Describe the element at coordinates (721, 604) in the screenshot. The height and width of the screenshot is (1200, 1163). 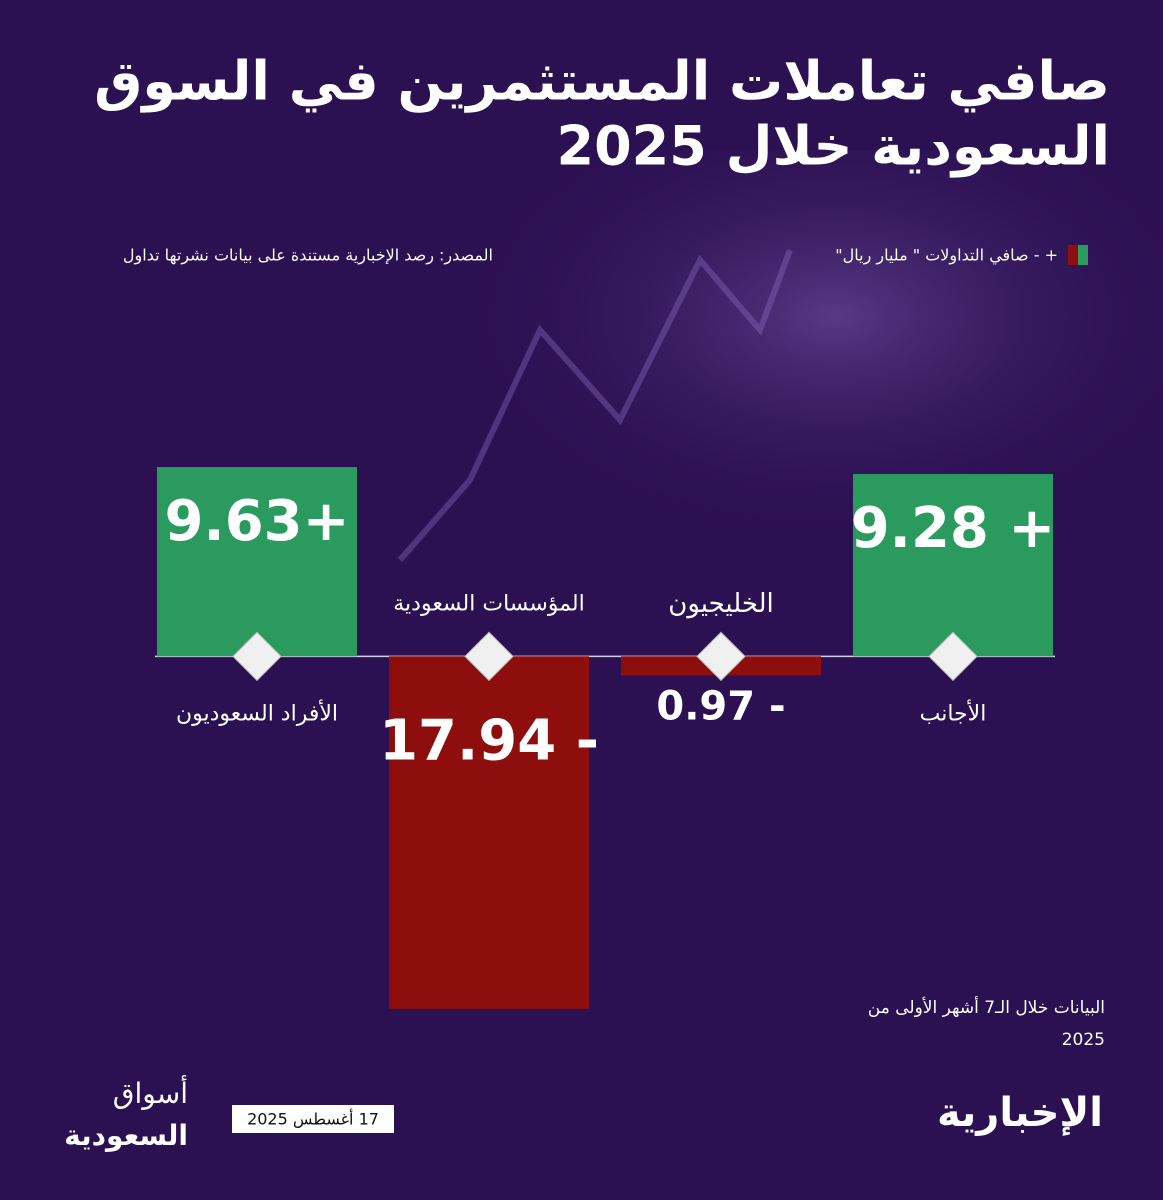
I see `category-label: الخليجيون` at that location.